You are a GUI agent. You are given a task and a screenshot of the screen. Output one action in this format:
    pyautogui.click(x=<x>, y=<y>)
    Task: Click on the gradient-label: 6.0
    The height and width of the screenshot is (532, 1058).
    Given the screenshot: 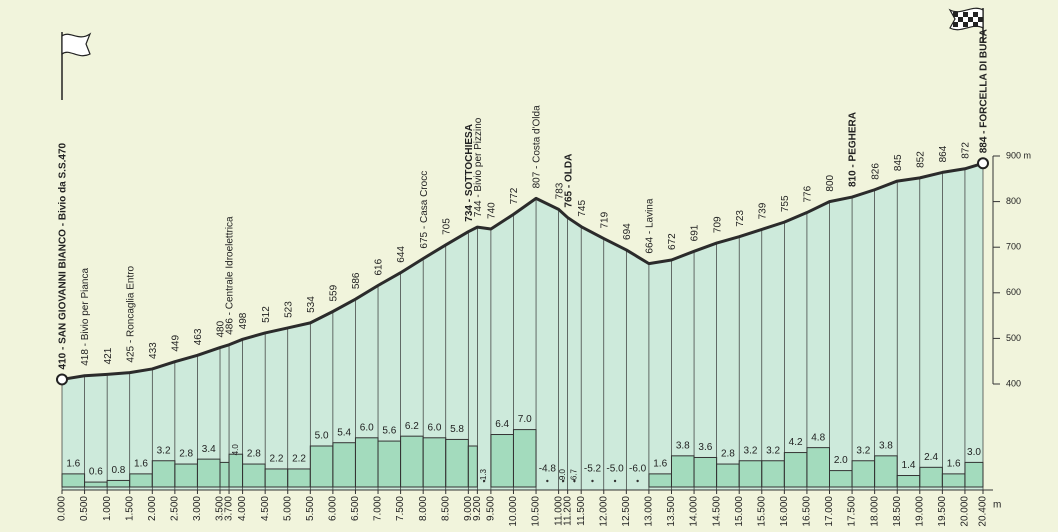 What is the action you would take?
    pyautogui.click(x=367, y=427)
    